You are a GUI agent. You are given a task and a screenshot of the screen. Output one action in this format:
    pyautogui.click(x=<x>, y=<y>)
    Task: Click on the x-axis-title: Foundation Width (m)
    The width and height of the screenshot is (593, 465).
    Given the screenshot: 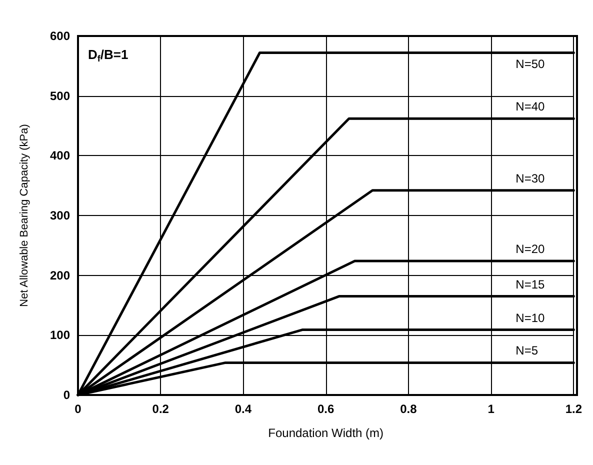 What is the action you would take?
    pyautogui.click(x=326, y=433)
    